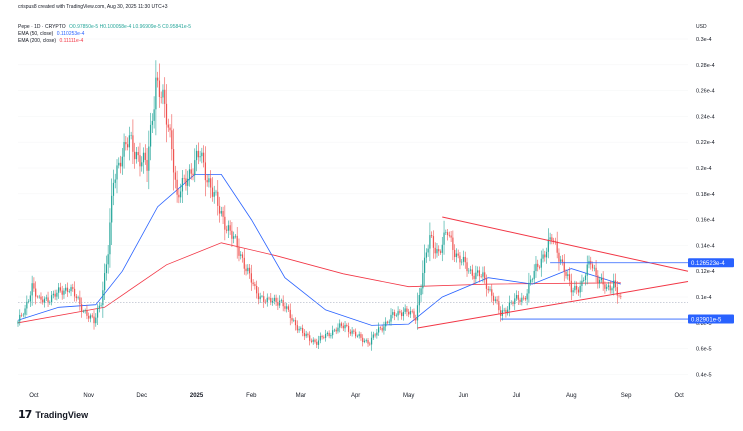  Describe the element at coordinates (705, 272) in the screenshot. I see `y-tick-label: 0.12e-4` at that location.